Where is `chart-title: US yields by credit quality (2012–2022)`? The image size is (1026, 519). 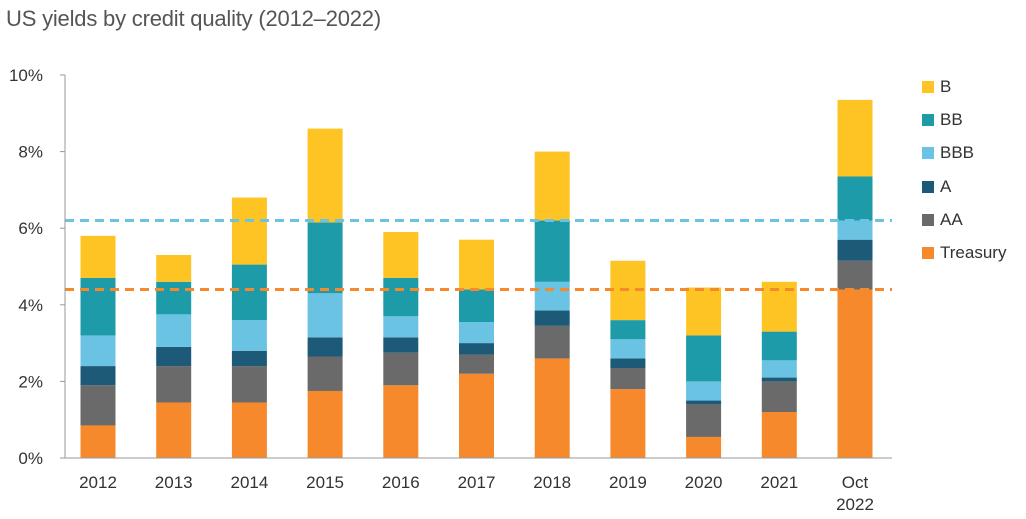
chart-title: US yields by credit quality (2012–2022) is located at coordinates (193, 18).